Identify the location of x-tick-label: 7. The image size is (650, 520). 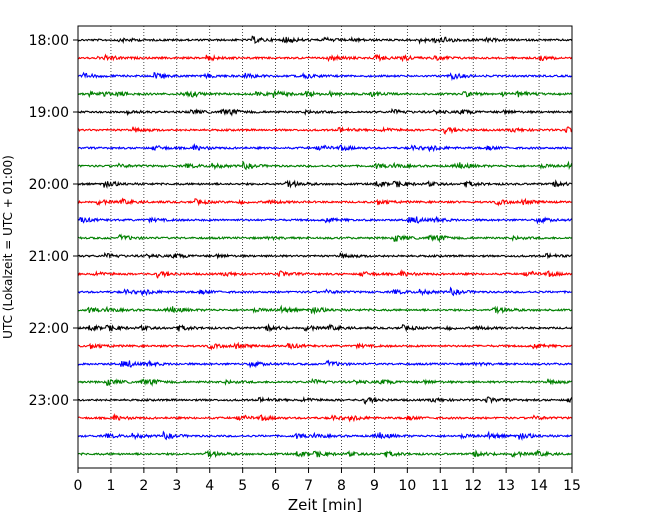
(308, 486).